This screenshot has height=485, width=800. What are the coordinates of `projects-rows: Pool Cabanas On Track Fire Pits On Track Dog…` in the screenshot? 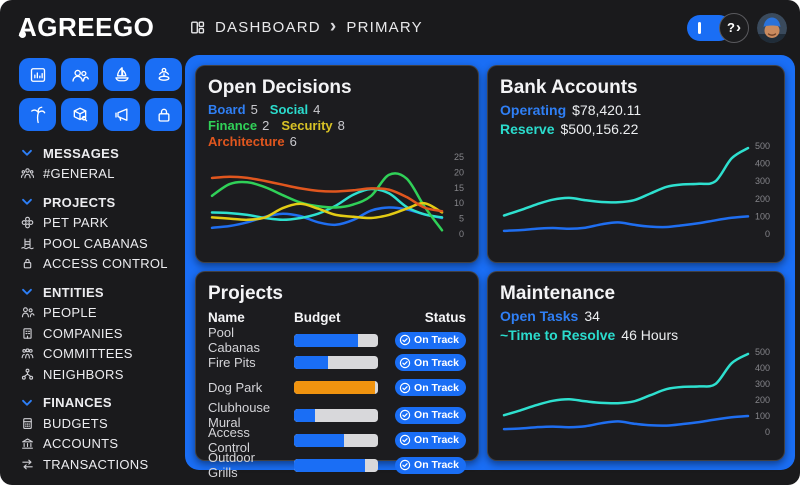 It's located at (337, 402).